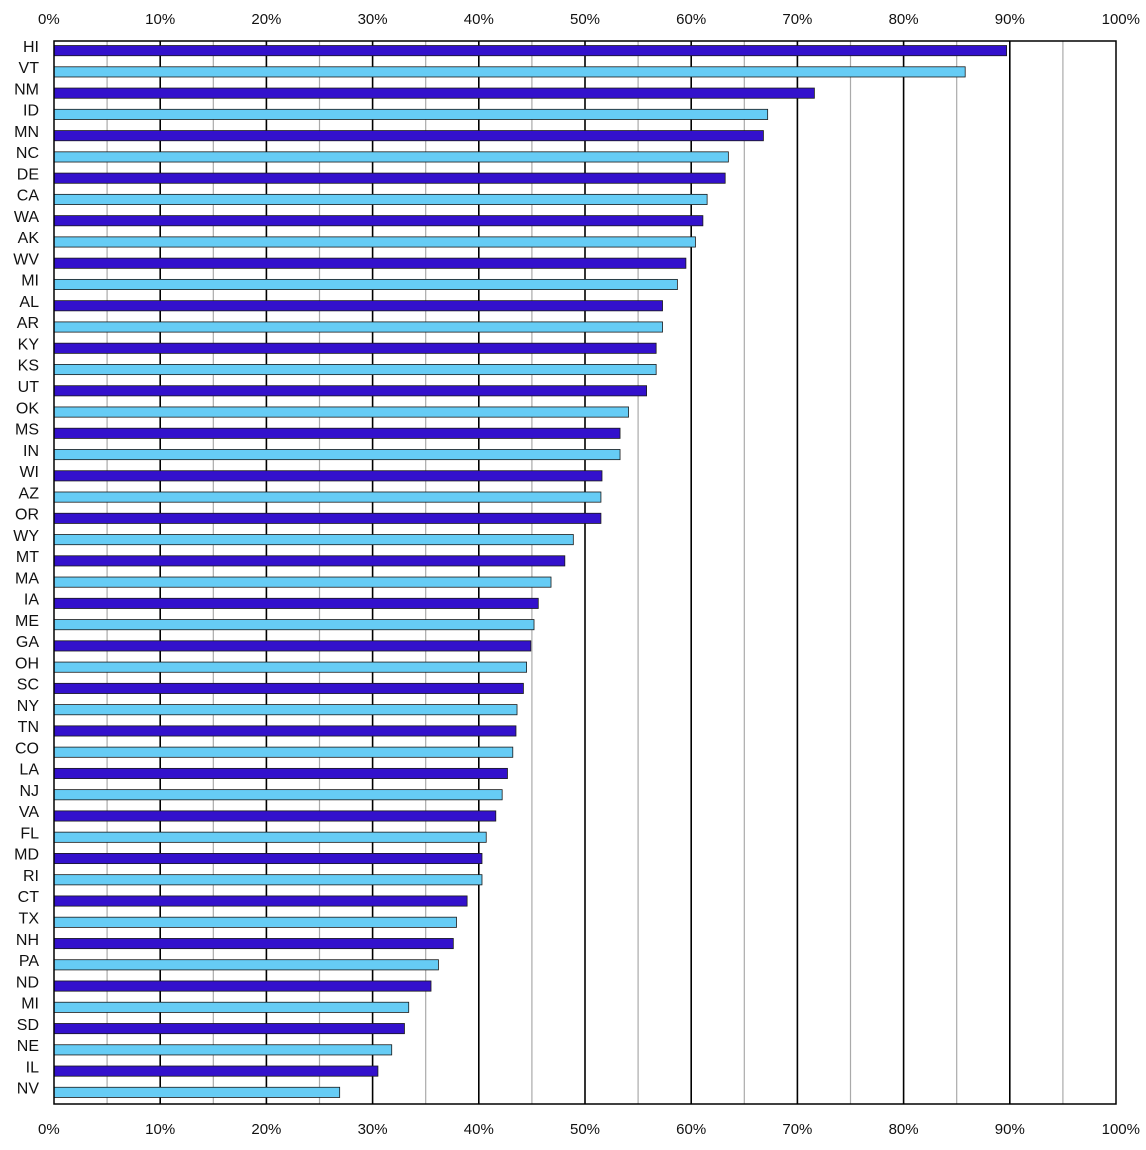 The image size is (1146, 1150). Describe the element at coordinates (29, 302) in the screenshot. I see `category-label: AL` at that location.